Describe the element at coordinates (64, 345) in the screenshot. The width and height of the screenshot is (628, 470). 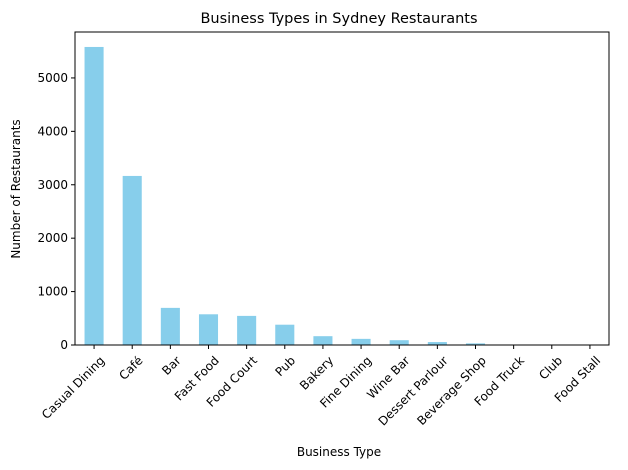
I see `y-tick-label: 0` at that location.